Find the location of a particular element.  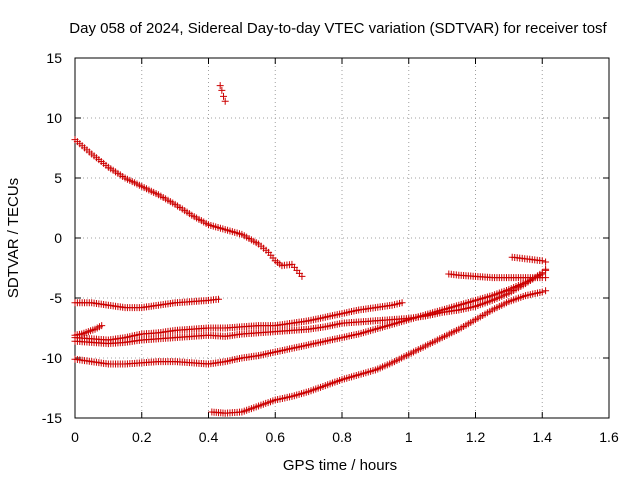

x-tick-label: 0.8 is located at coordinates (342, 437).